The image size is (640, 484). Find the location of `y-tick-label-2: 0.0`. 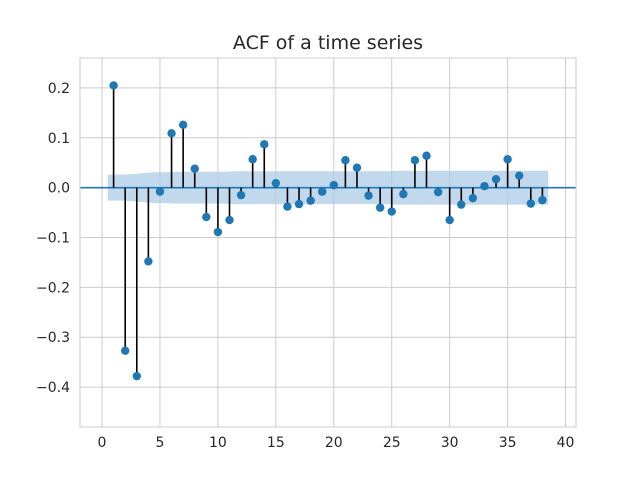

y-tick-label-2: 0.0 is located at coordinates (59, 189).